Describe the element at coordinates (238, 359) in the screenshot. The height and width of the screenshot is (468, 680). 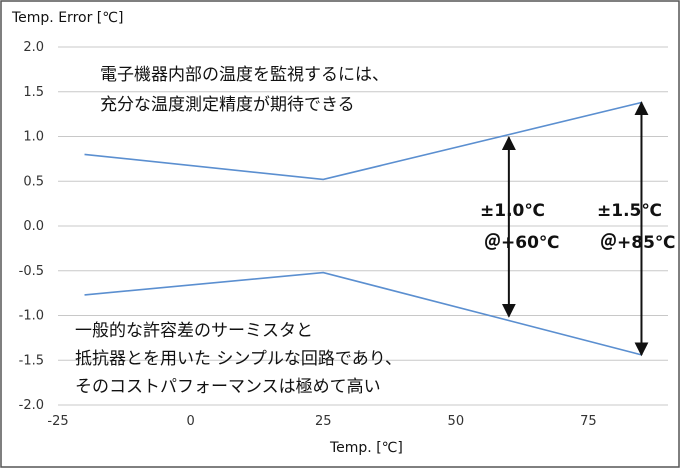
I see `bottom-annotation-line-2: 抵抗器とを用いた シンプルな回路であり、` at that location.